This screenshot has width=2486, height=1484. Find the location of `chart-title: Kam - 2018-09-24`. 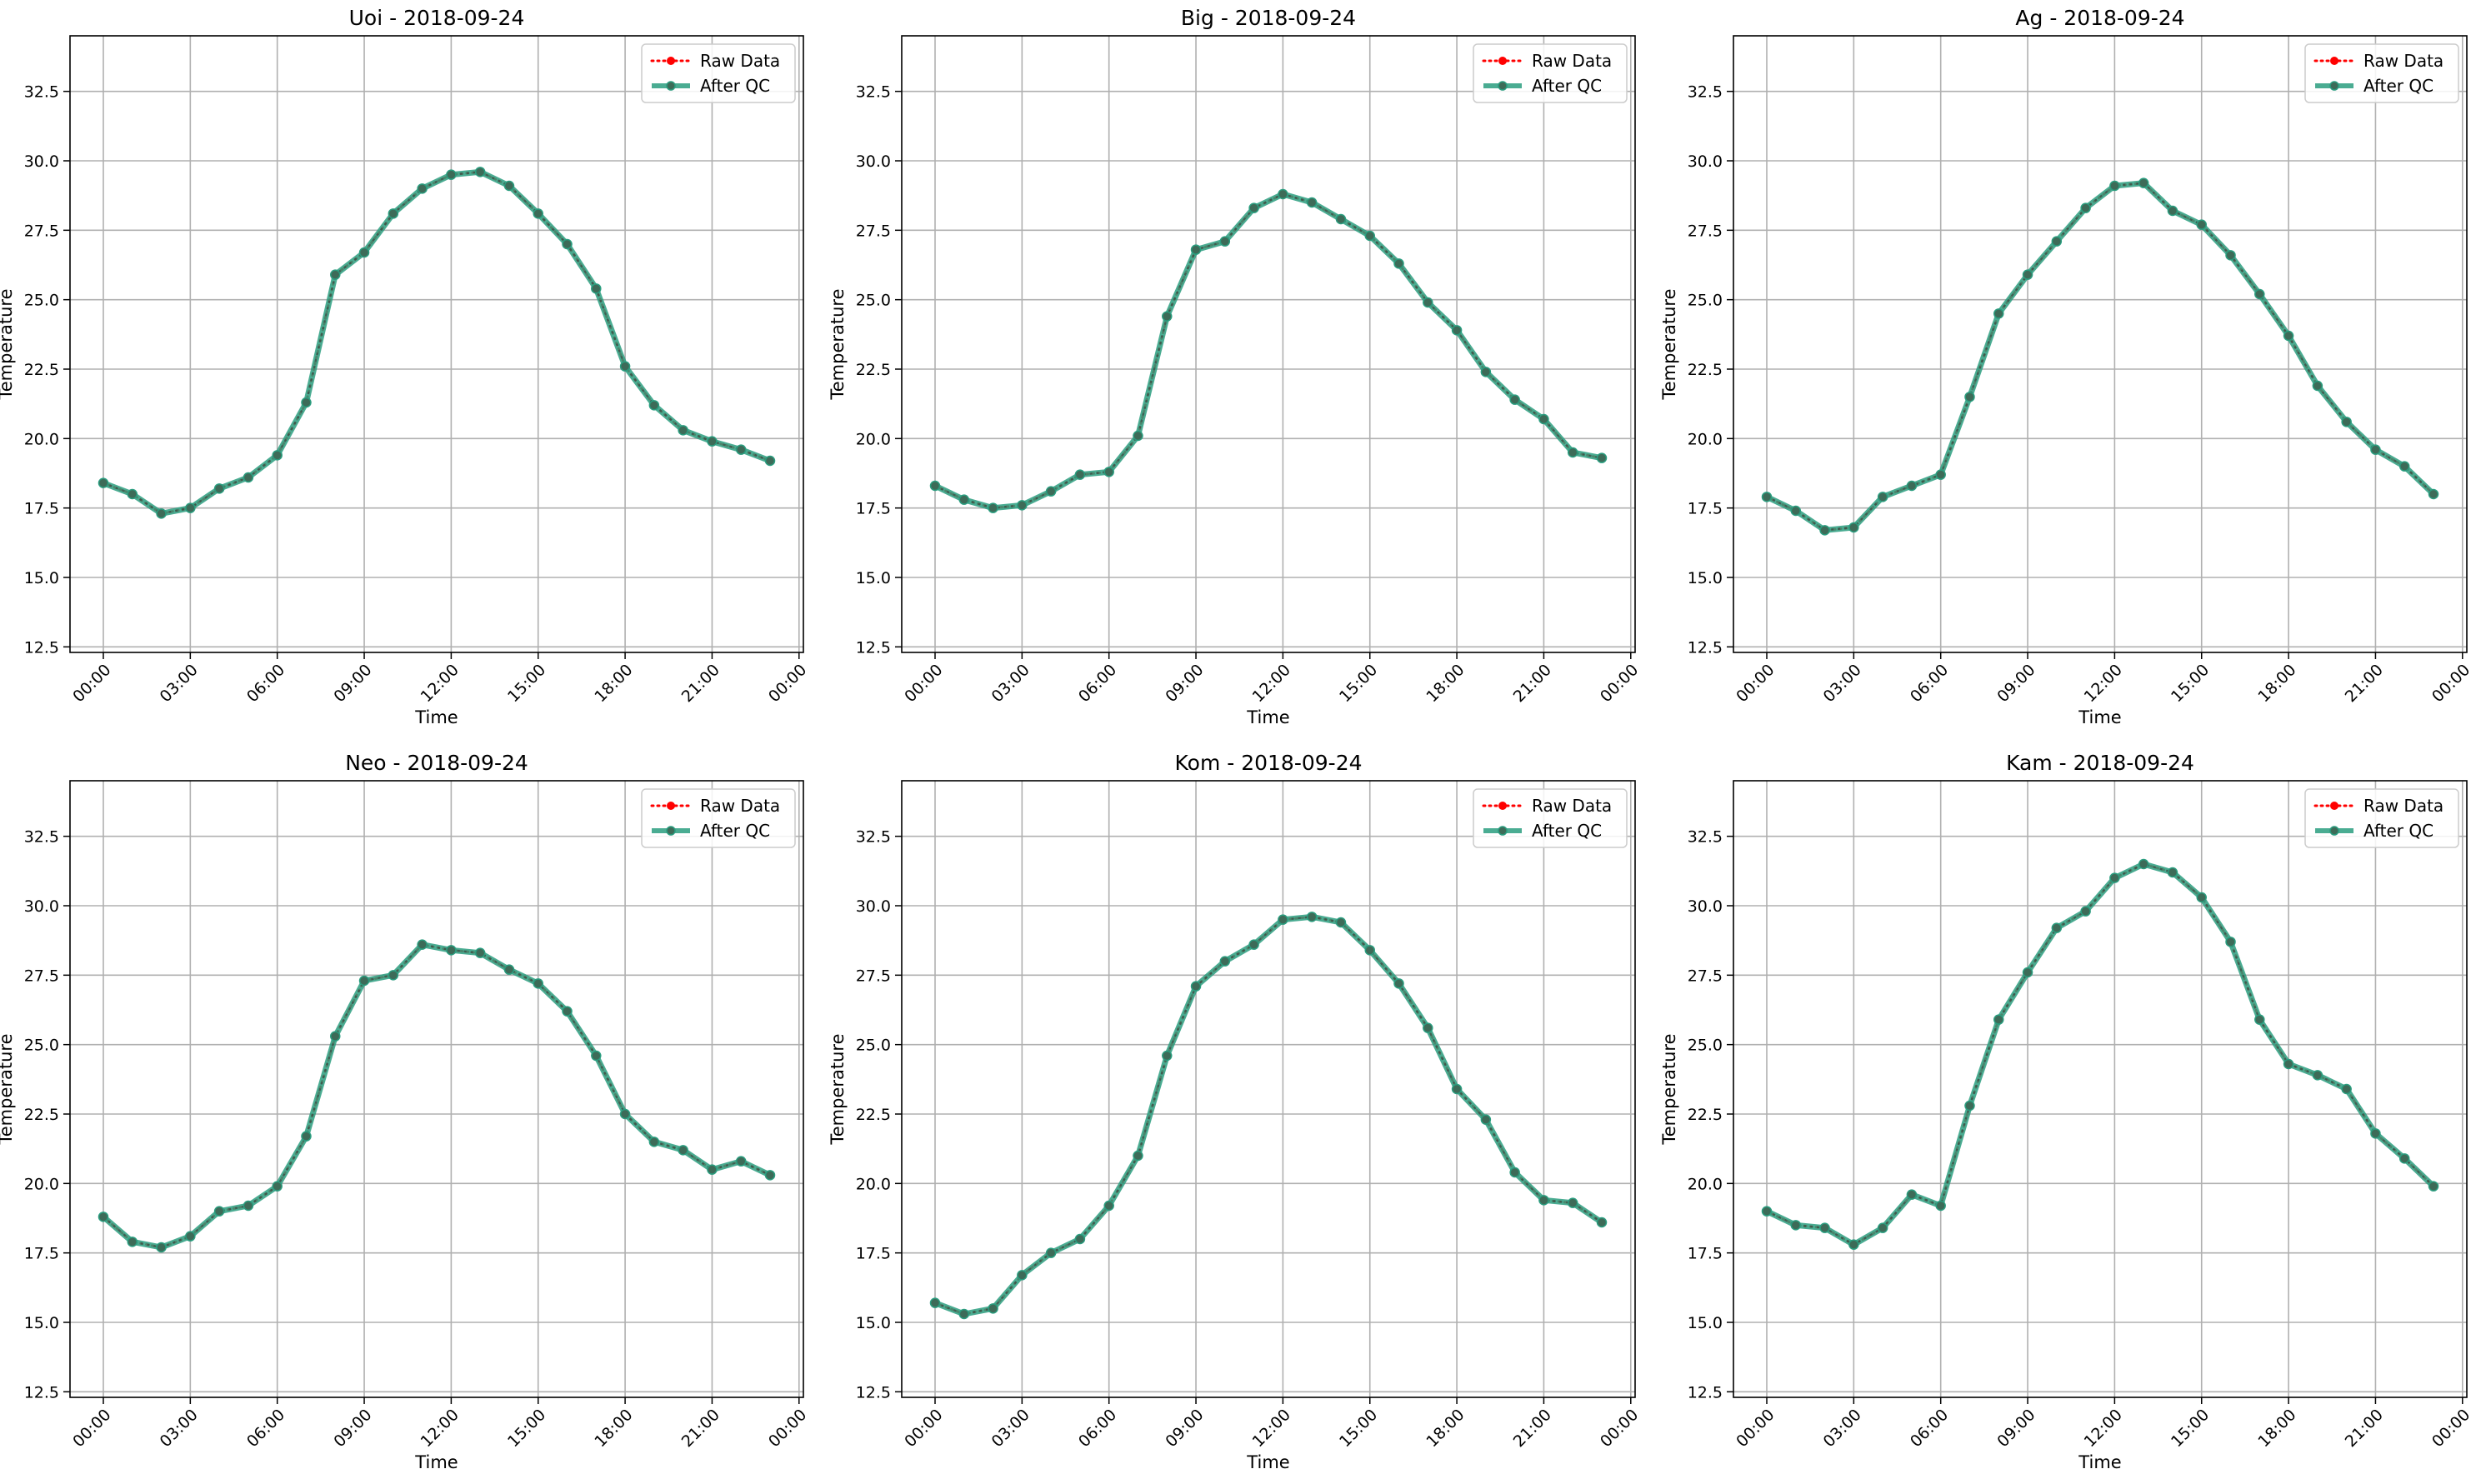

chart-title: Kam - 2018-09-24 is located at coordinates (2100, 763).